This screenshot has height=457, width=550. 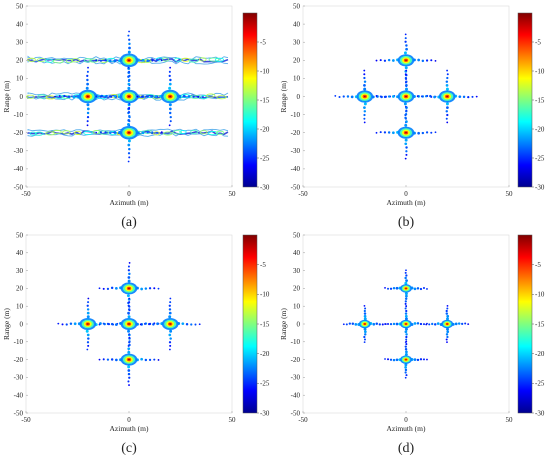 I want to click on panel-label: (b), so click(x=406, y=222).